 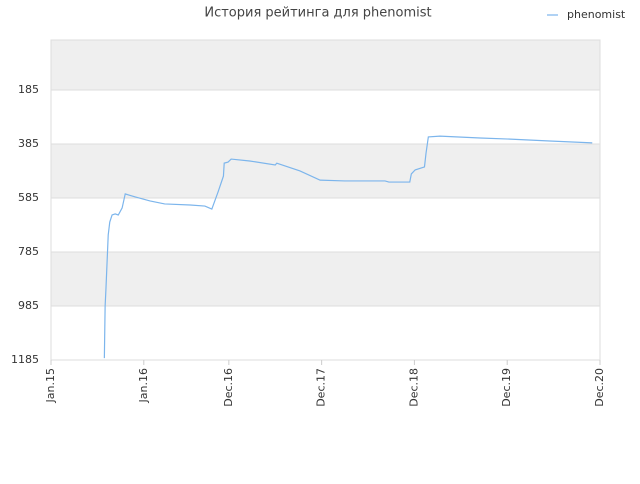 I want to click on y-tick-label: 585, so click(x=28, y=197).